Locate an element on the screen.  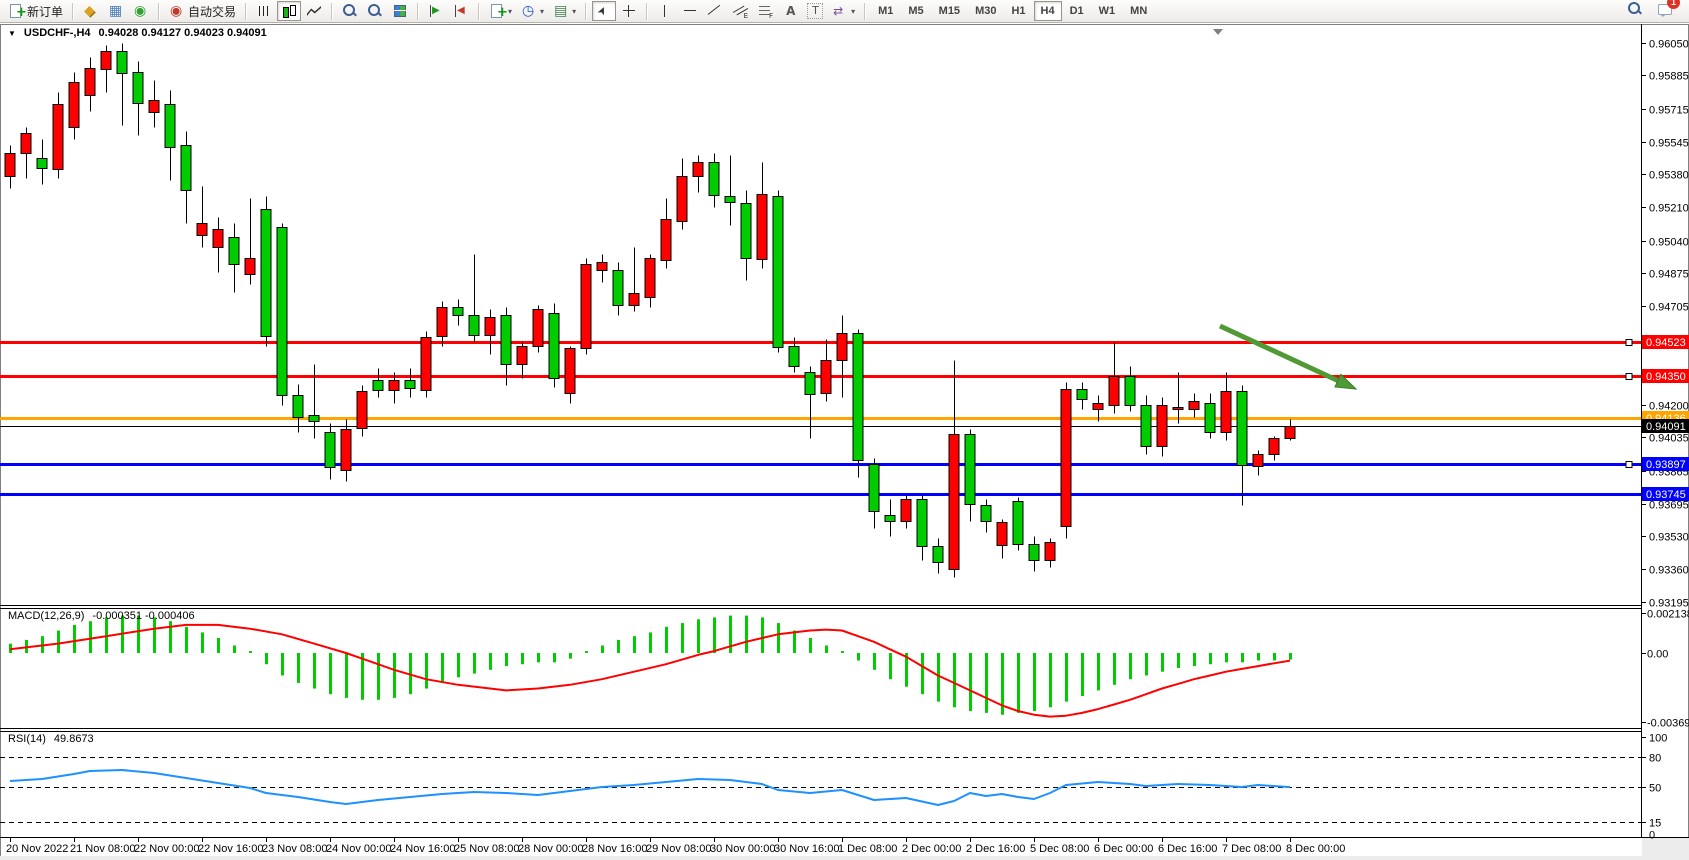
templates-button: ▾ is located at coordinates (564, 11).